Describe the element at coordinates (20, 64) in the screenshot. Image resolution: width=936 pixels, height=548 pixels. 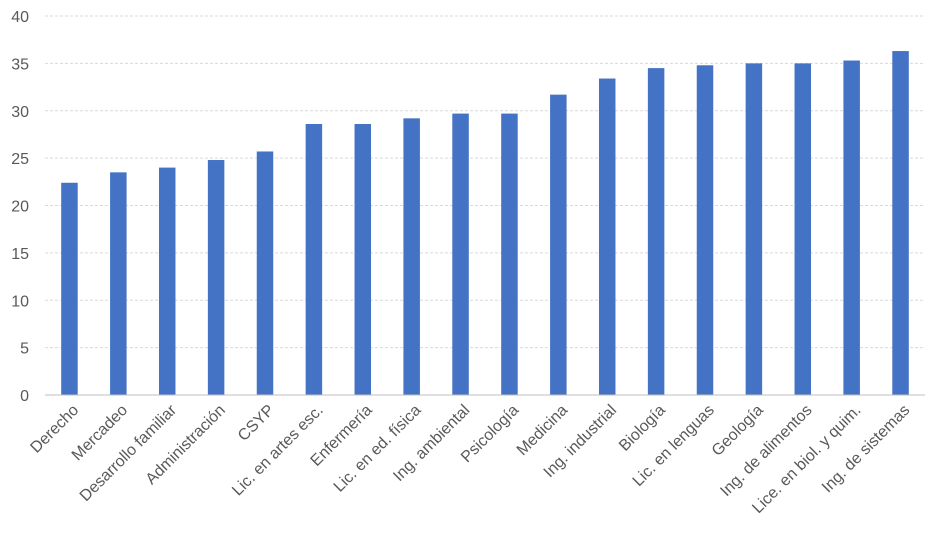
I see `y-tick-label: 35` at that location.